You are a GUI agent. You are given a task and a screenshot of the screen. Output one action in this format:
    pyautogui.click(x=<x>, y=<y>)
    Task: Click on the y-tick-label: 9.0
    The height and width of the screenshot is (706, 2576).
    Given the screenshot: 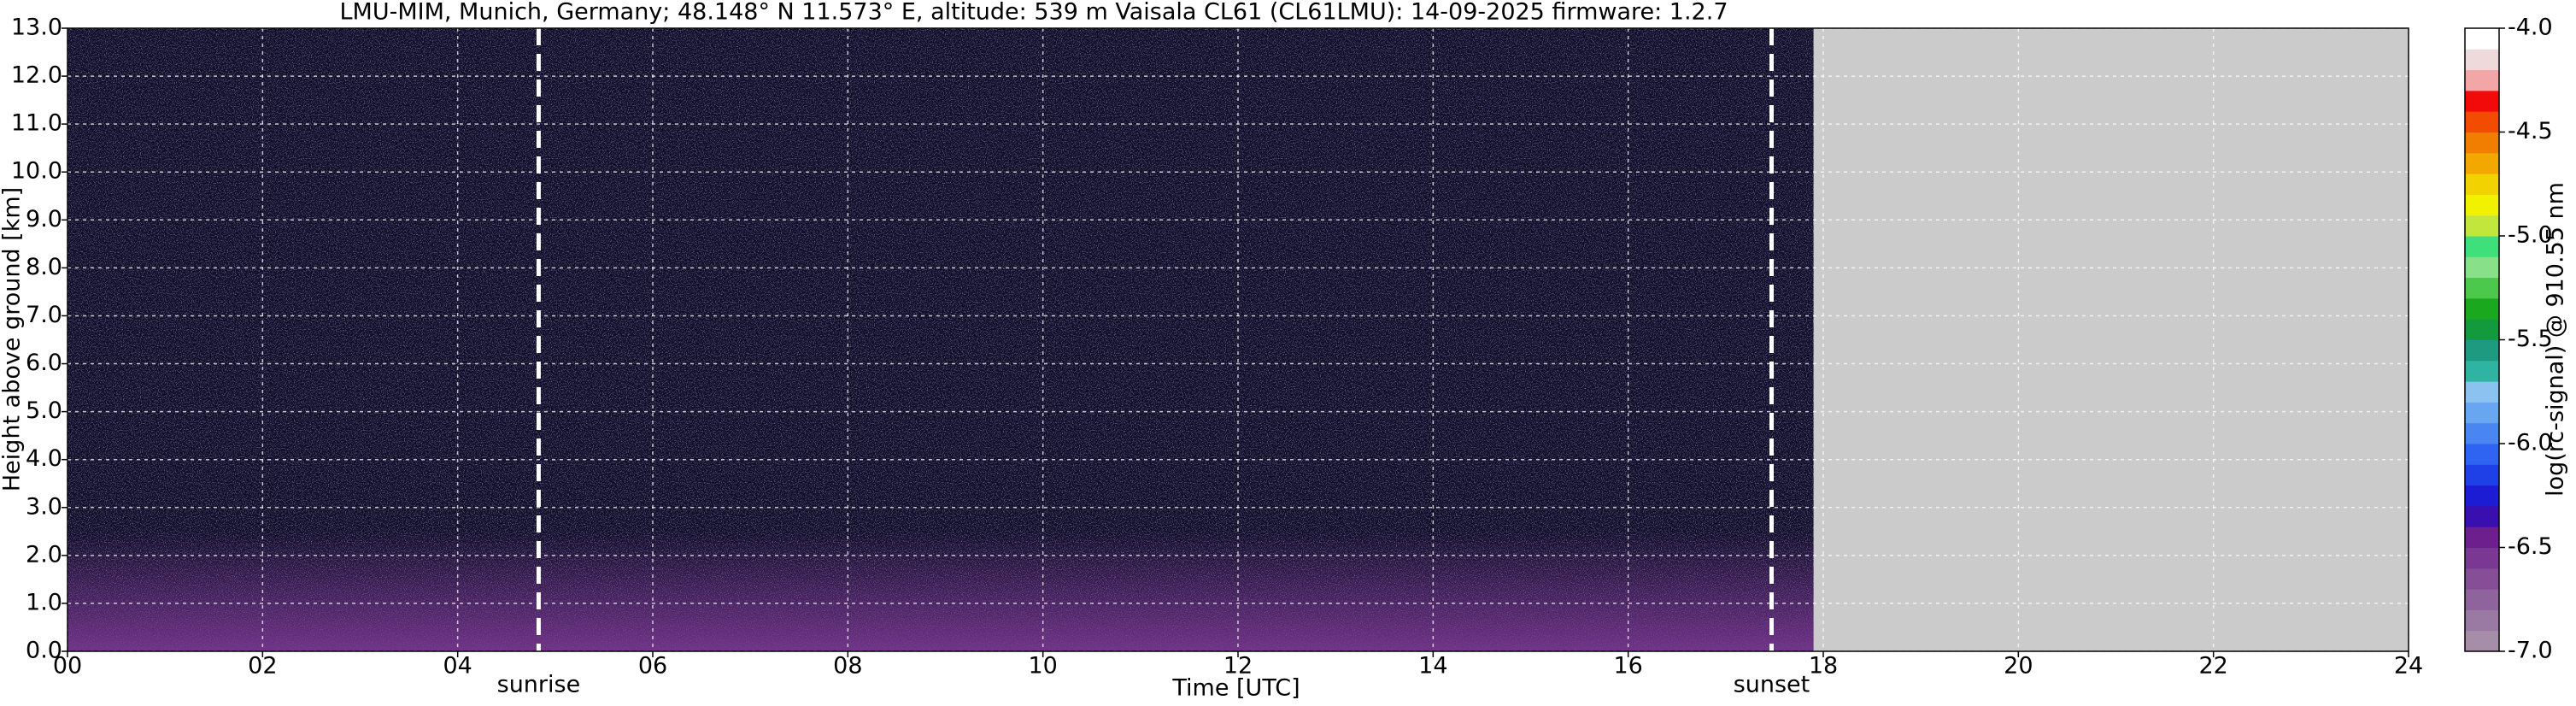 What is the action you would take?
    pyautogui.click(x=44, y=219)
    